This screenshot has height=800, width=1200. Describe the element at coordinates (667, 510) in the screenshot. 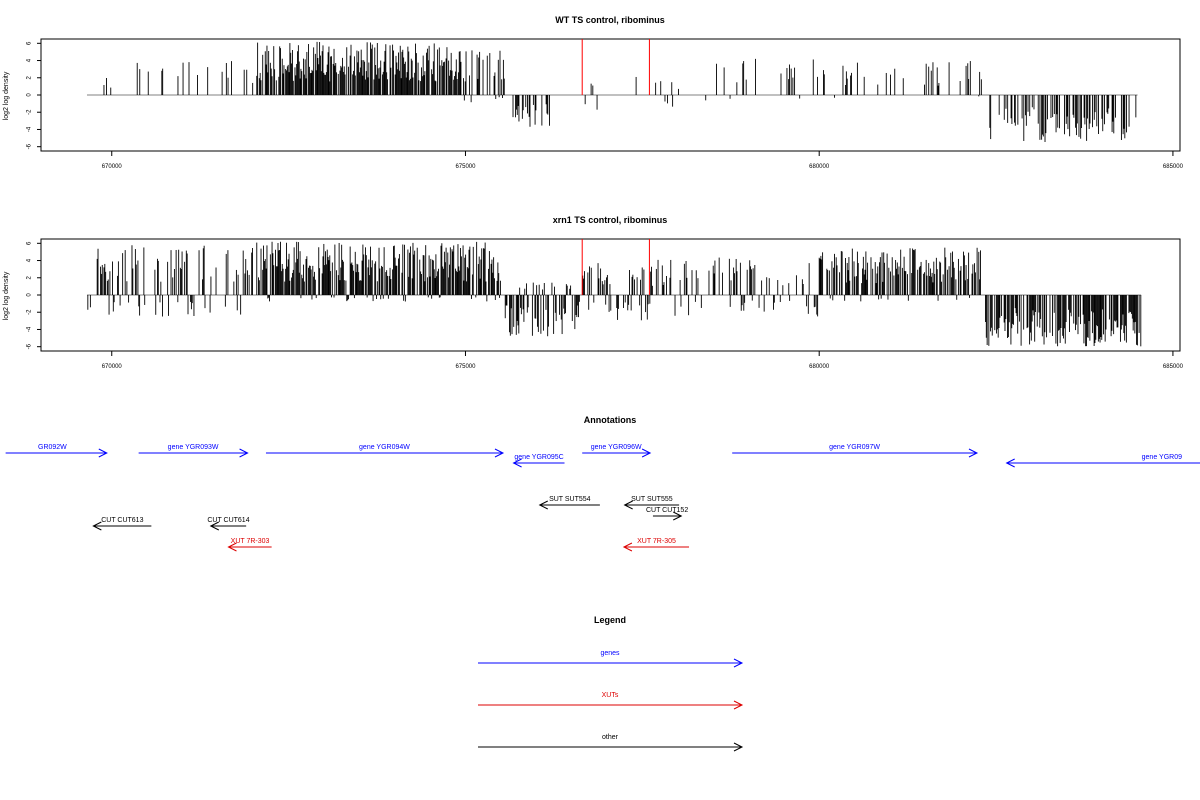

I see `annotation-label: CUT CUT152` at that location.